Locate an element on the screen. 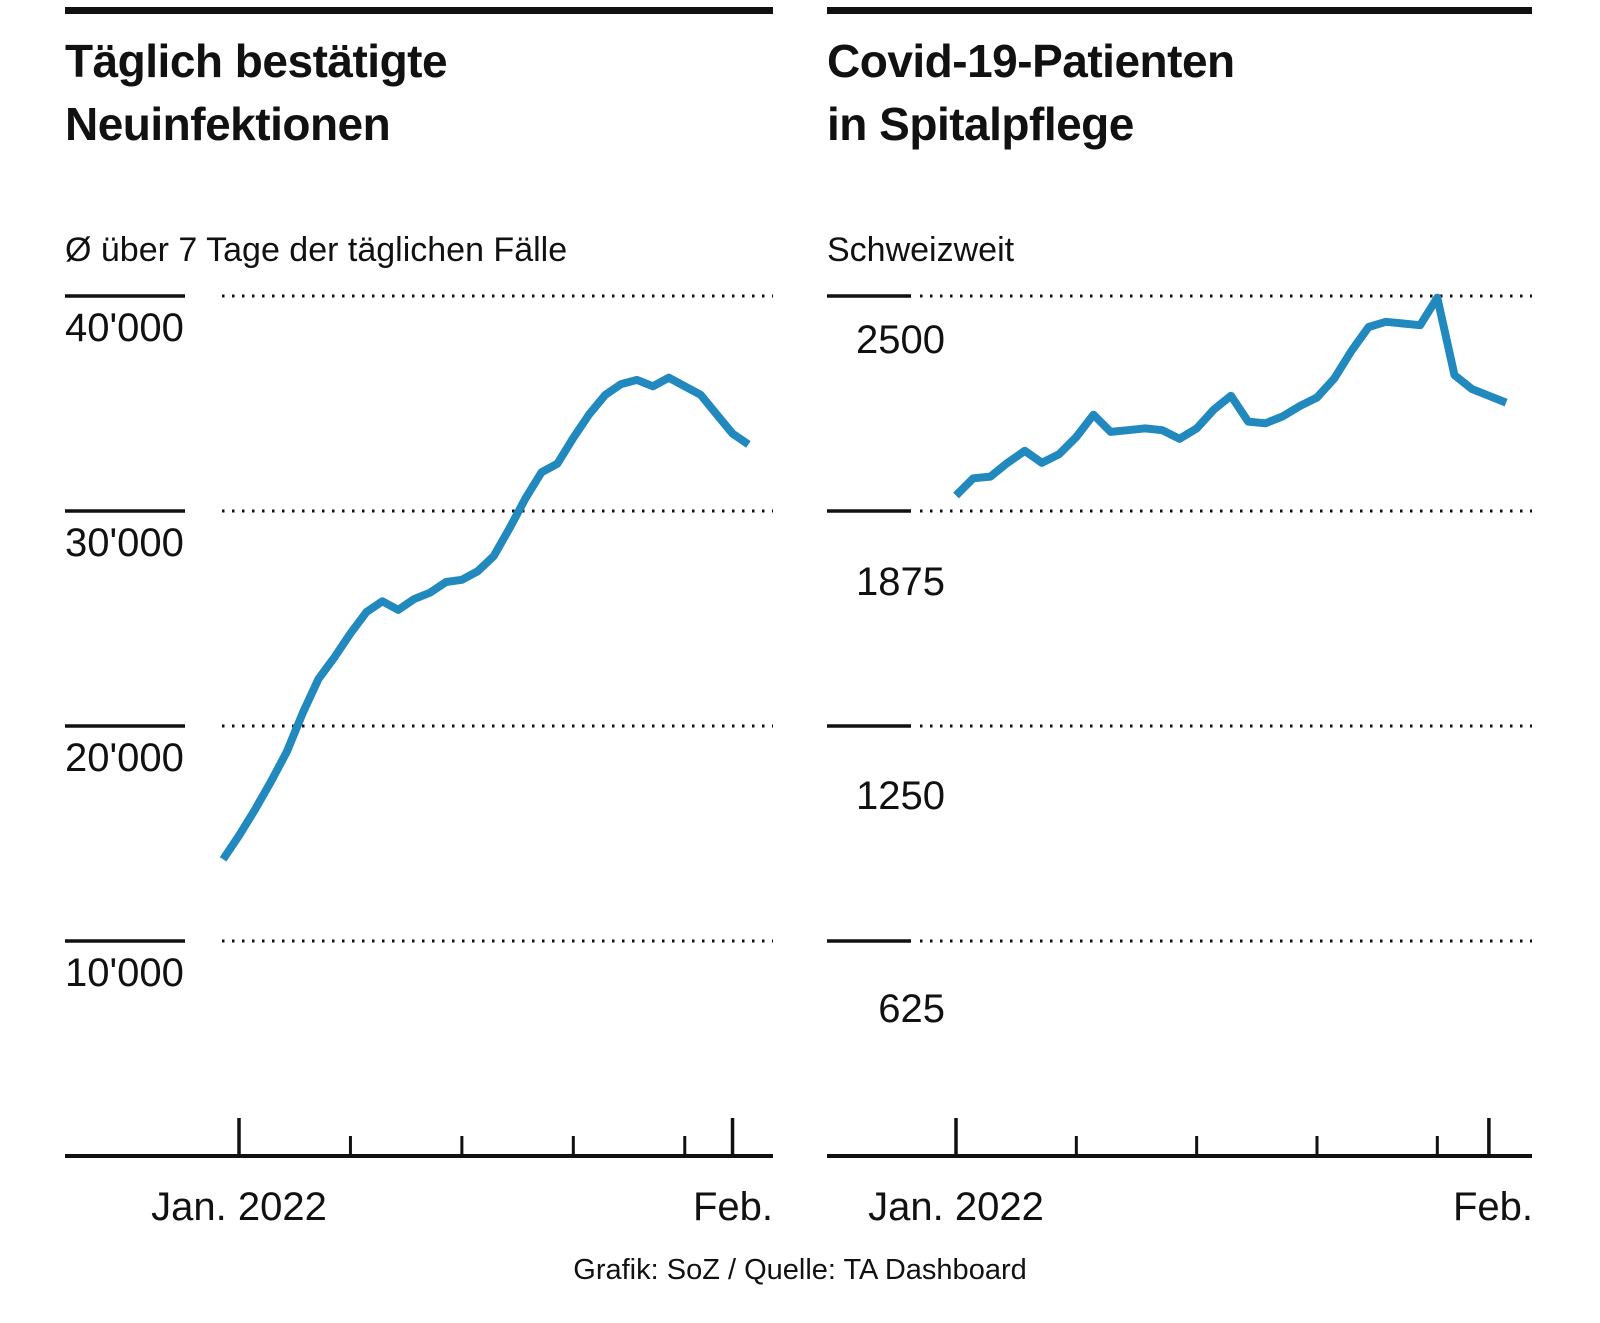 This screenshot has height=1323, width=1600. chart-title: Covid-19-Patienten in Spitalpflege is located at coordinates (1031, 93).